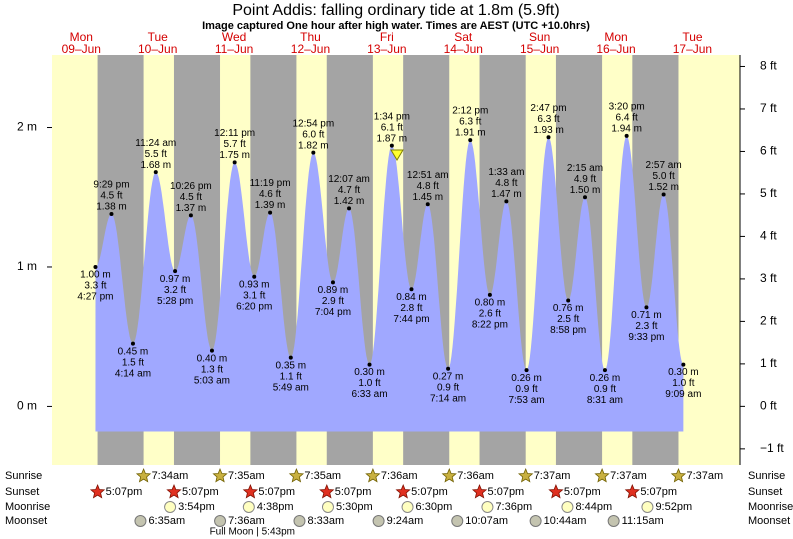 The image size is (793, 539). What do you see at coordinates (768, 151) in the screenshot?
I see `y2-tick-label: 6 ft` at bounding box center [768, 151].